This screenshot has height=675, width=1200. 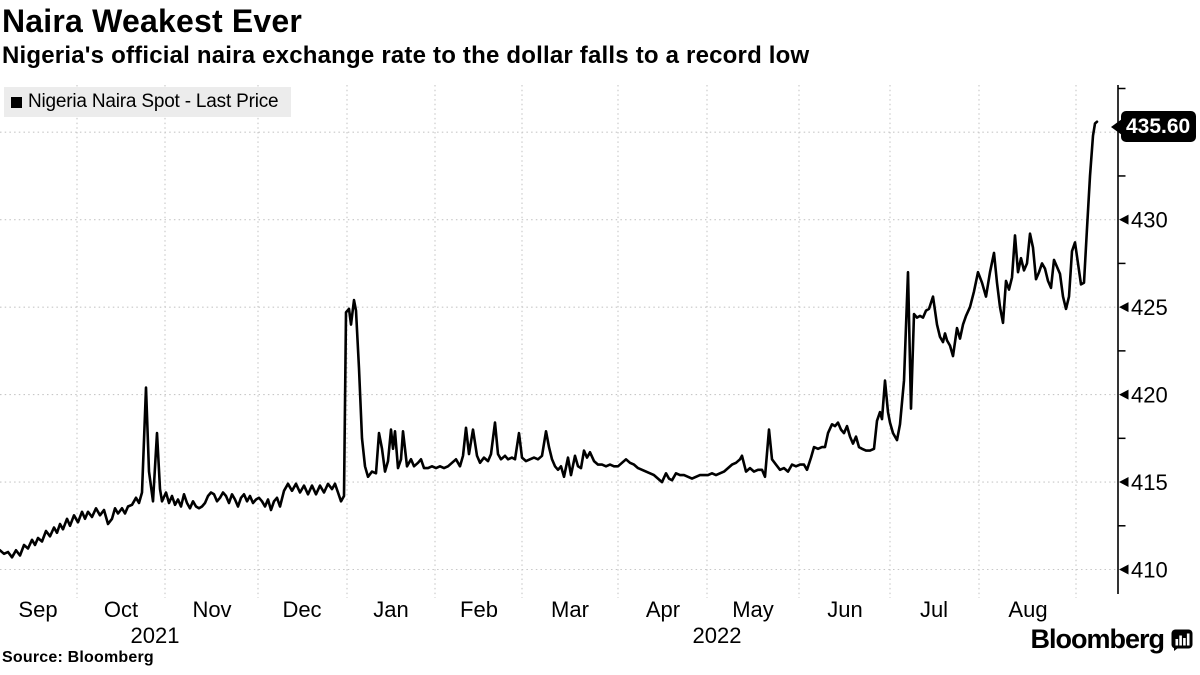 I want to click on x-month-label: Oct, so click(x=121, y=609).